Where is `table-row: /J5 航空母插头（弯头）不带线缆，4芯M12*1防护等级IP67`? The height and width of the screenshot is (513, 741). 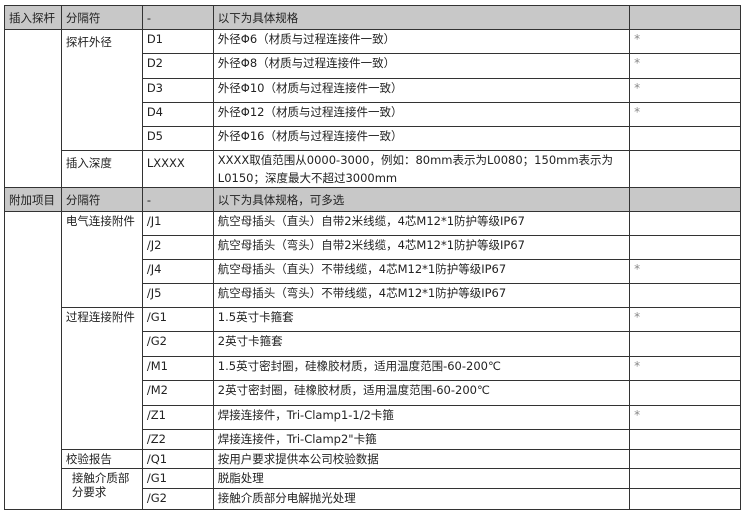
table-row: /J5 航空母插头（弯头）不带线缆，4芯M12*1防护等级IP67 is located at coordinates (373, 295).